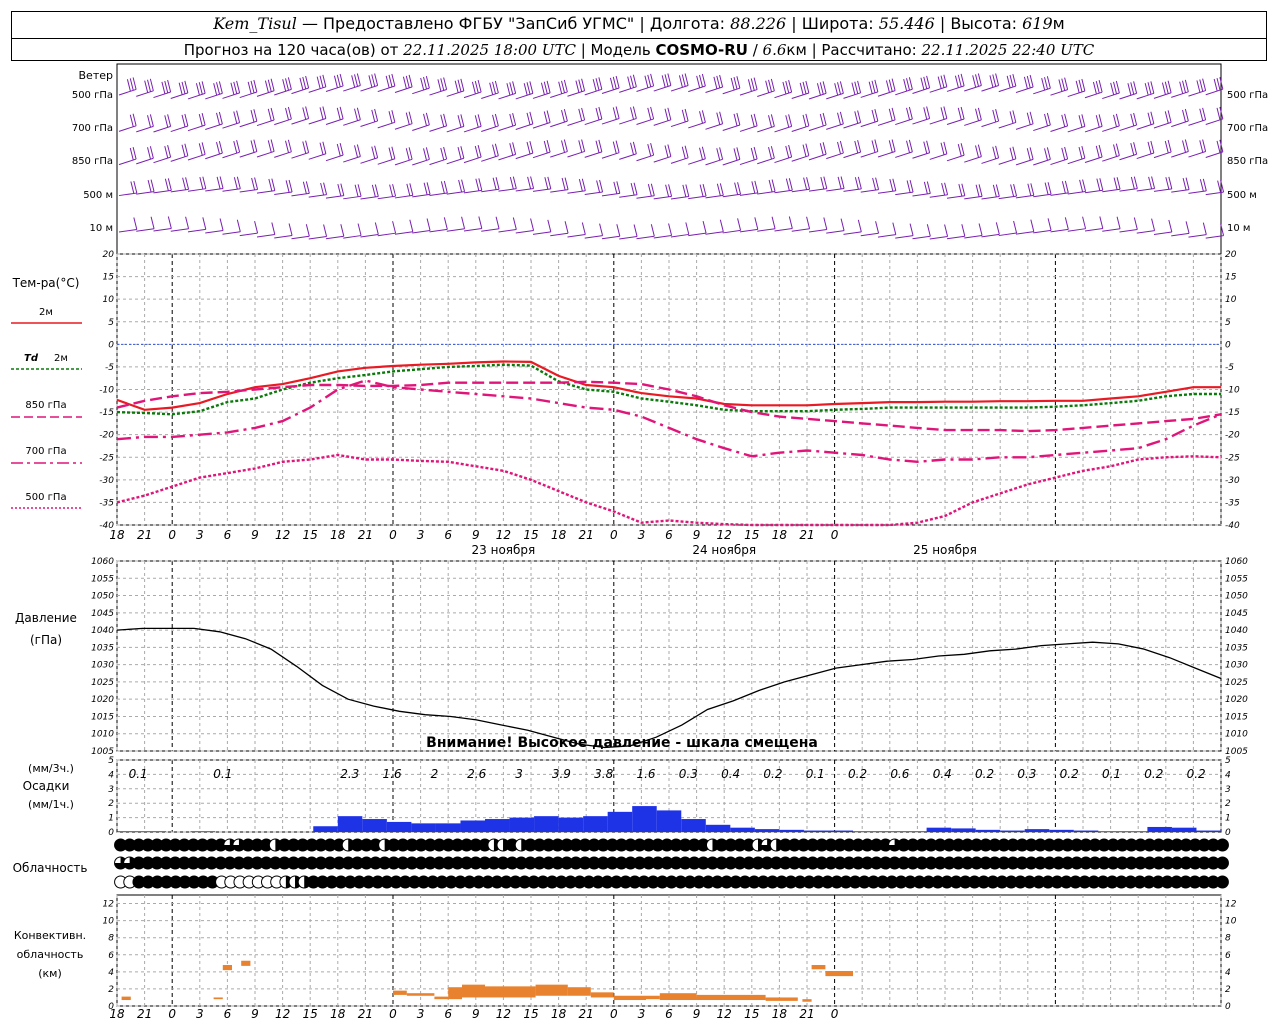 The height and width of the screenshot is (1024, 1280). Describe the element at coordinates (111, 973) in the screenshot. I see `convective-ytick-left: 4` at that location.